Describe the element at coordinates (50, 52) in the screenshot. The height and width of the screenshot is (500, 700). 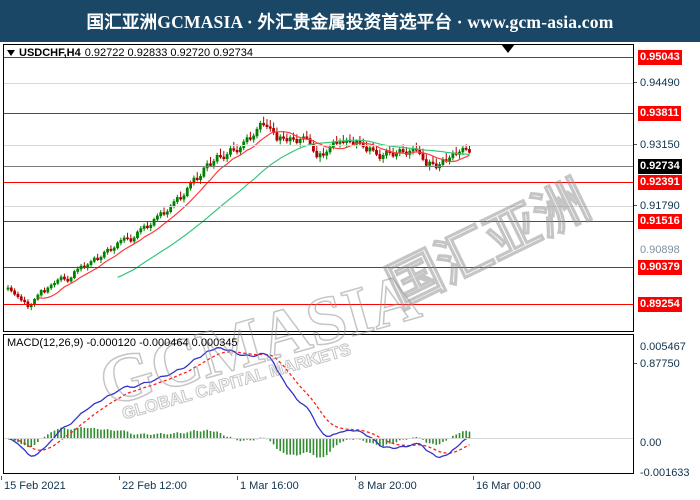
I see `symbol-label: USDCHF,H4` at that location.